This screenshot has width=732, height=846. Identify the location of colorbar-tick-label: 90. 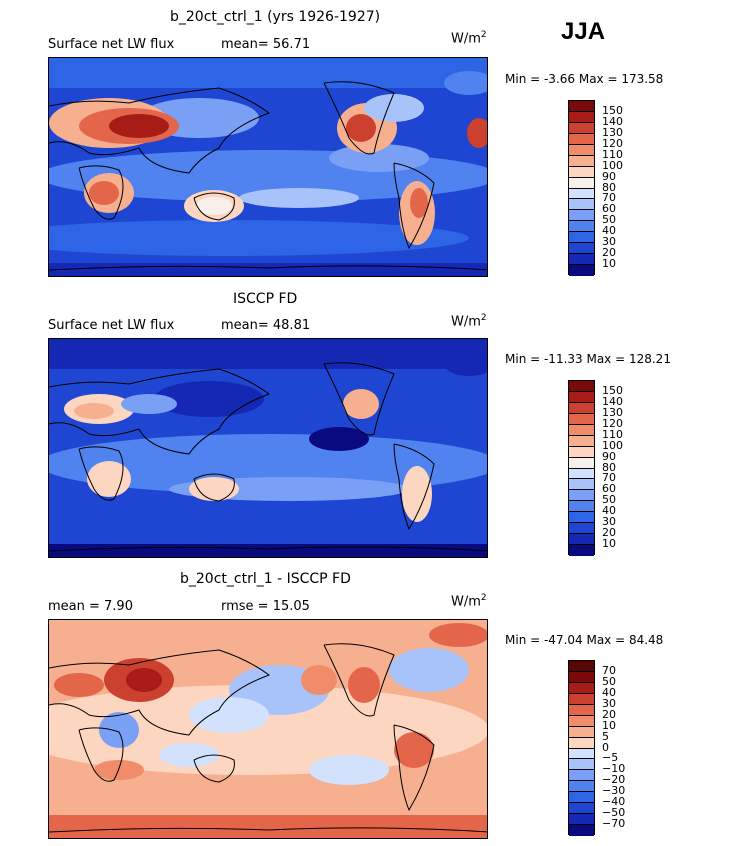
(609, 176).